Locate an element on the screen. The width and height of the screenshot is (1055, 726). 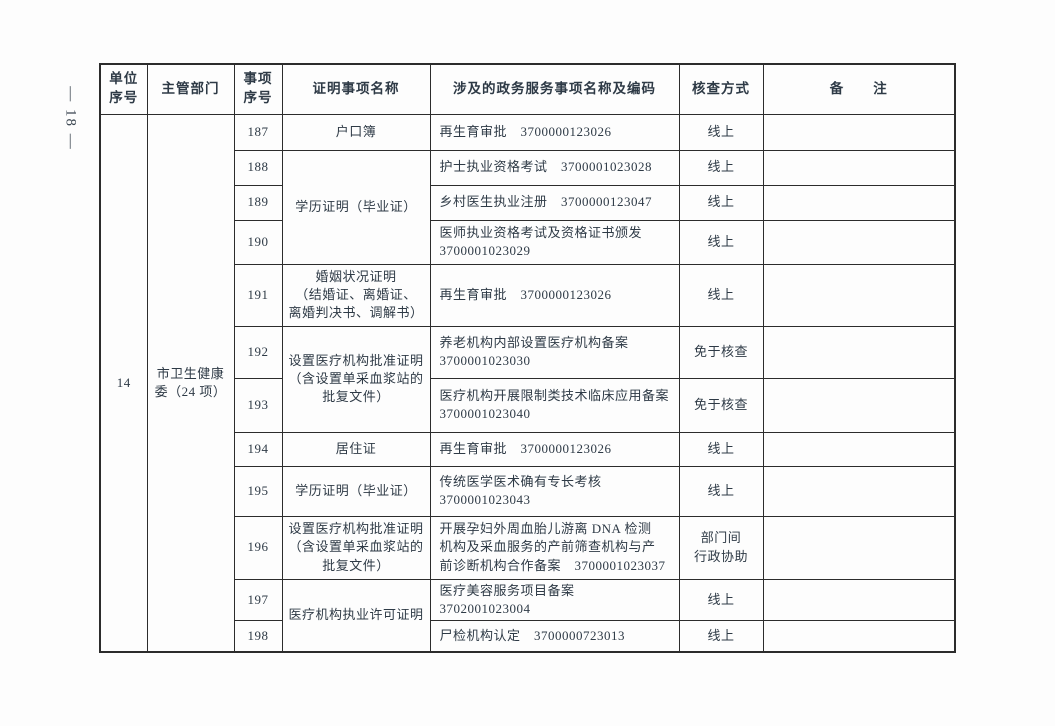
item-no-cell: 194 is located at coordinates (258, 449).